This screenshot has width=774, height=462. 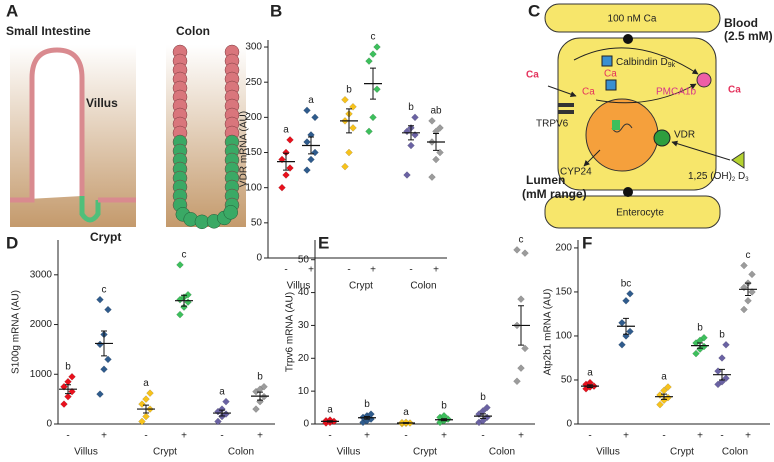 I want to click on epithelial-cell, so click(x=230, y=212).